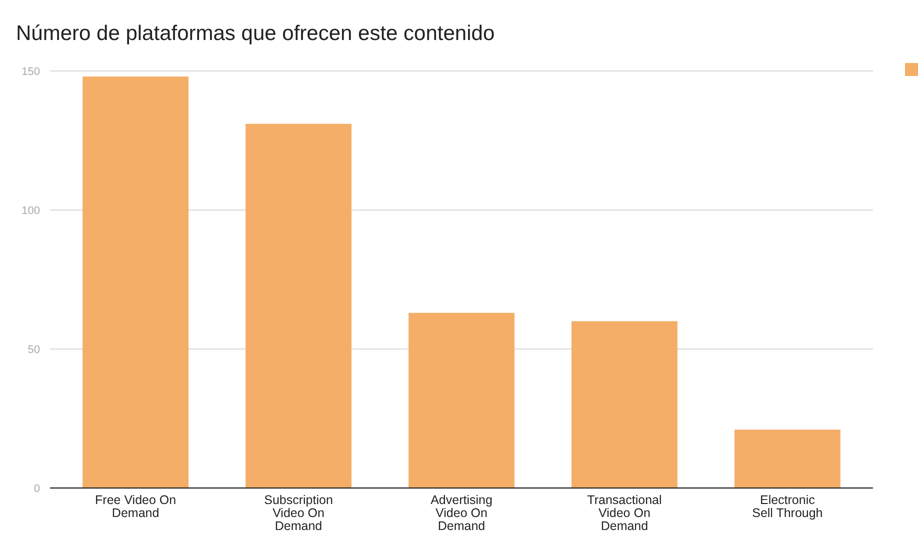  Describe the element at coordinates (787, 506) in the screenshot. I see `x-tick-label: Electronic Sell Through` at that location.